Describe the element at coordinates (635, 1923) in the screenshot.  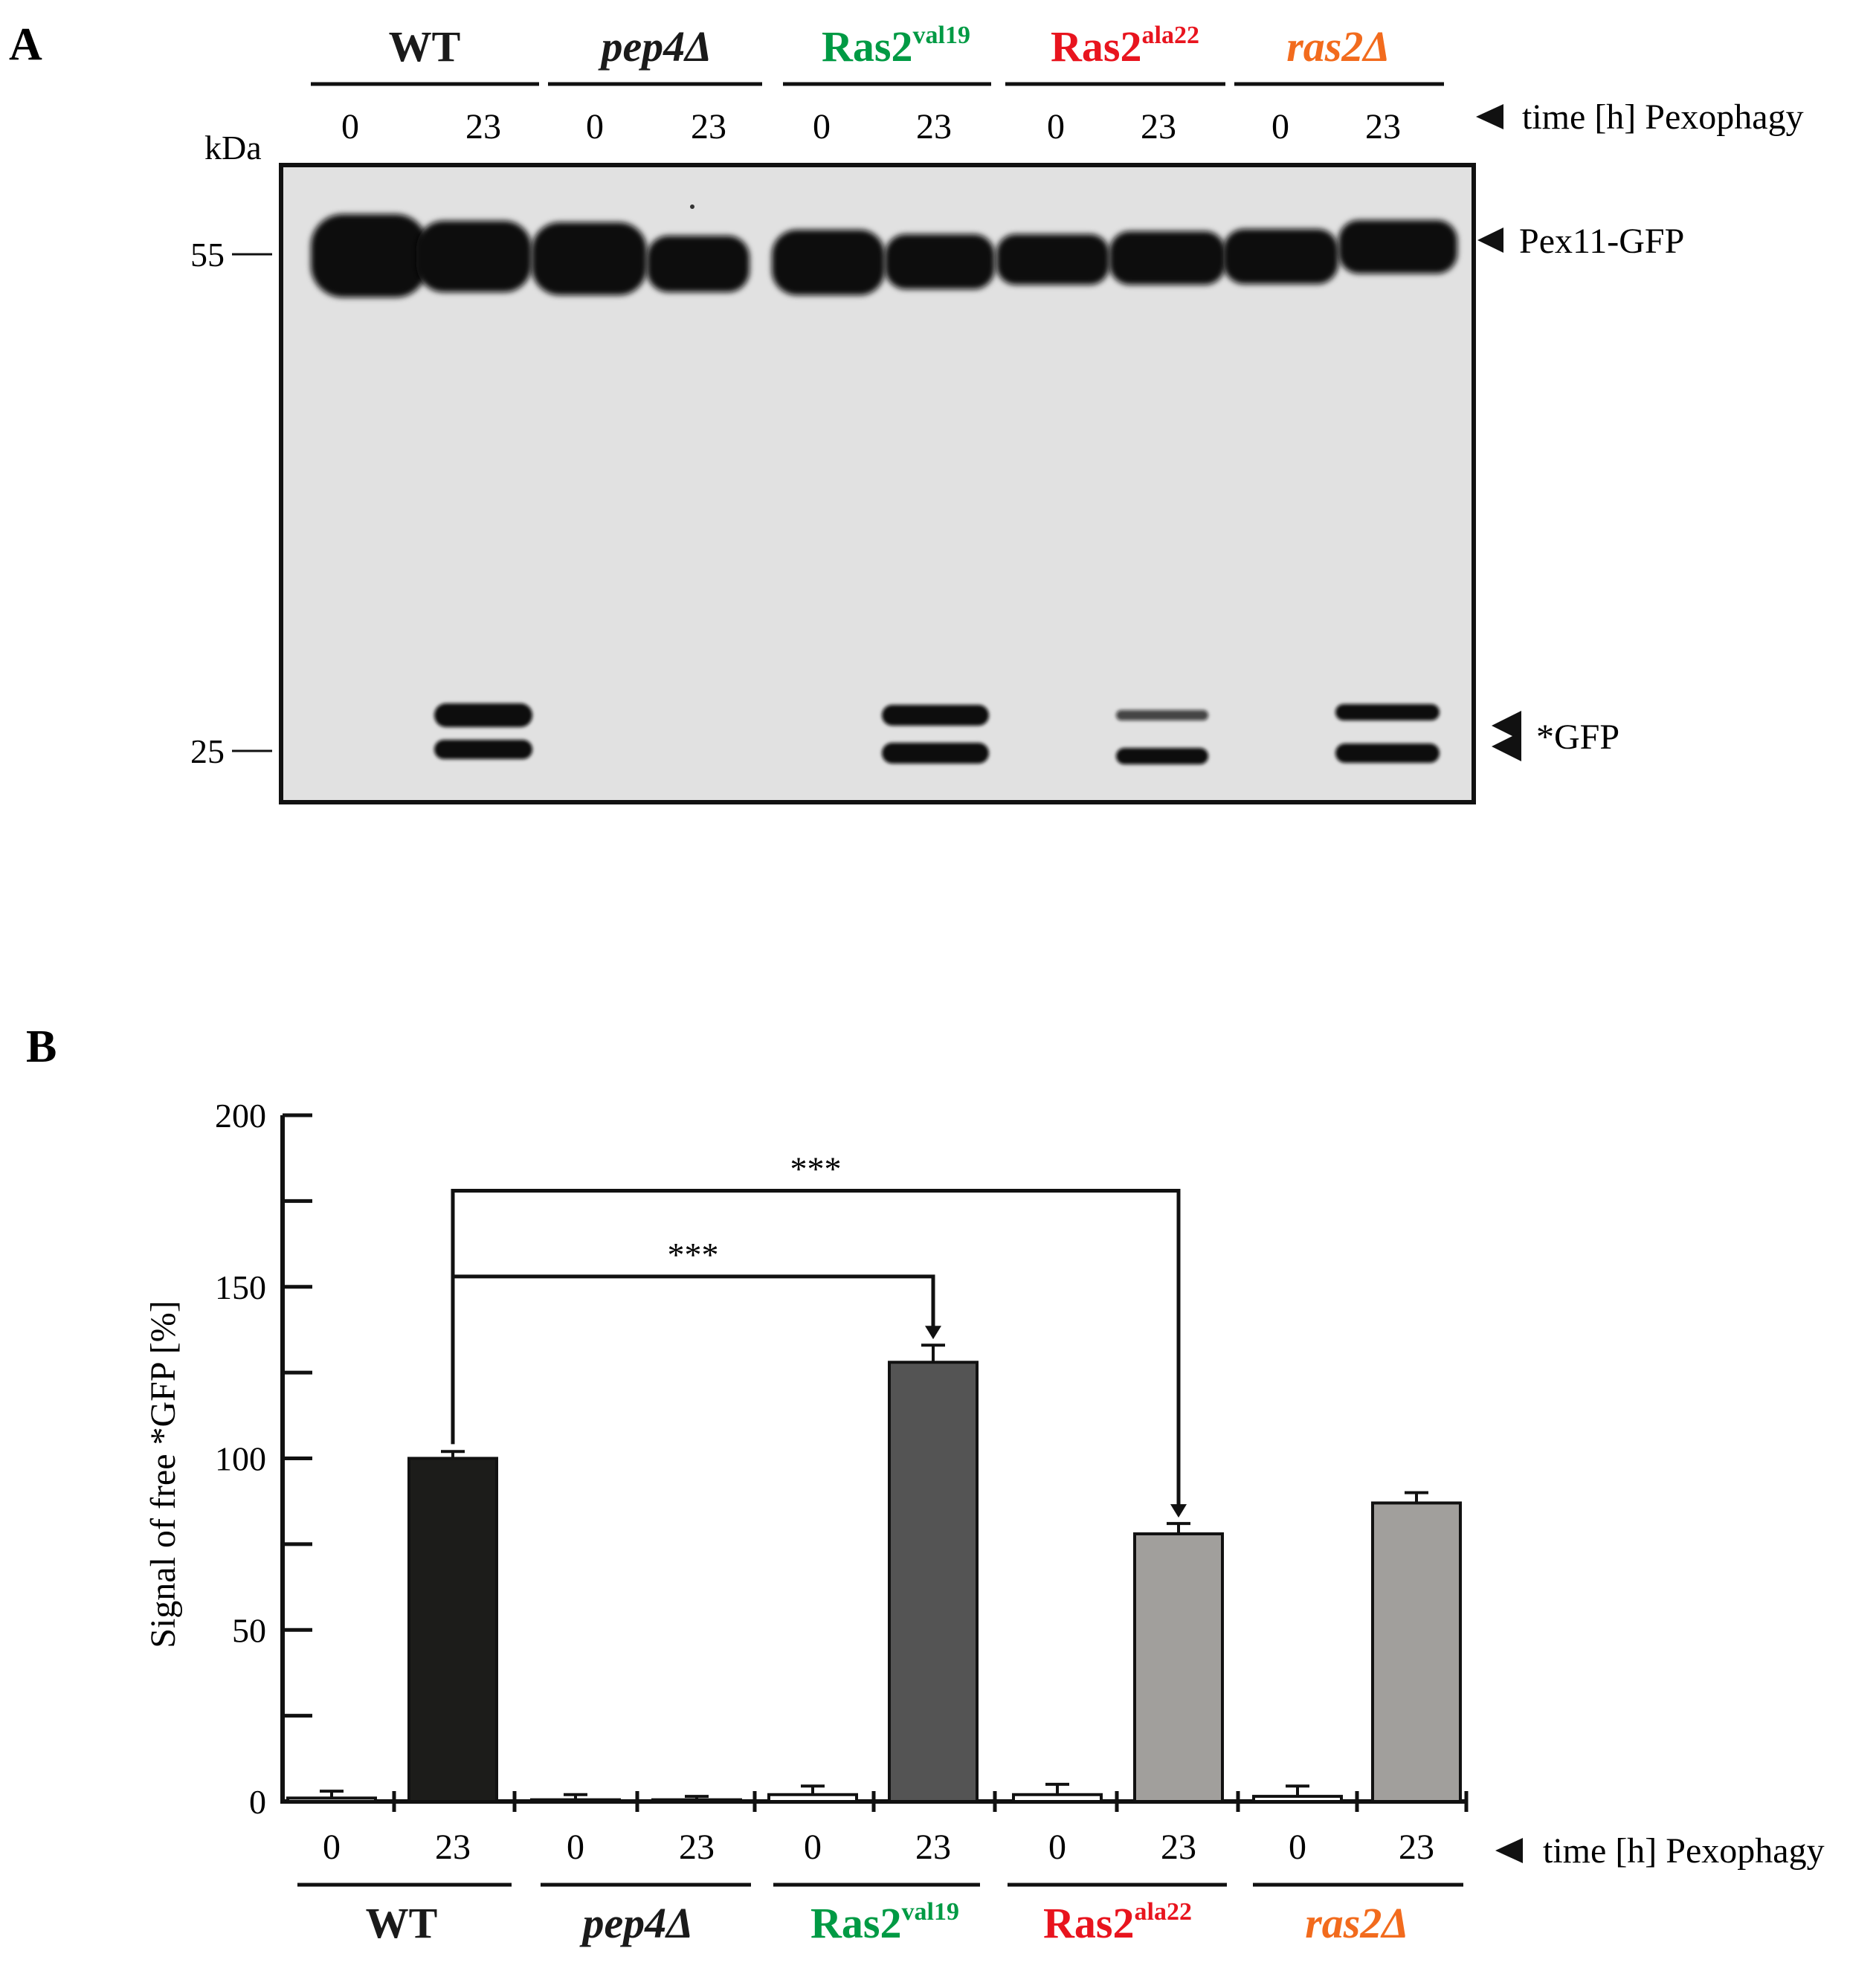
I see `chart-group-label: pep4Δ` at that location.